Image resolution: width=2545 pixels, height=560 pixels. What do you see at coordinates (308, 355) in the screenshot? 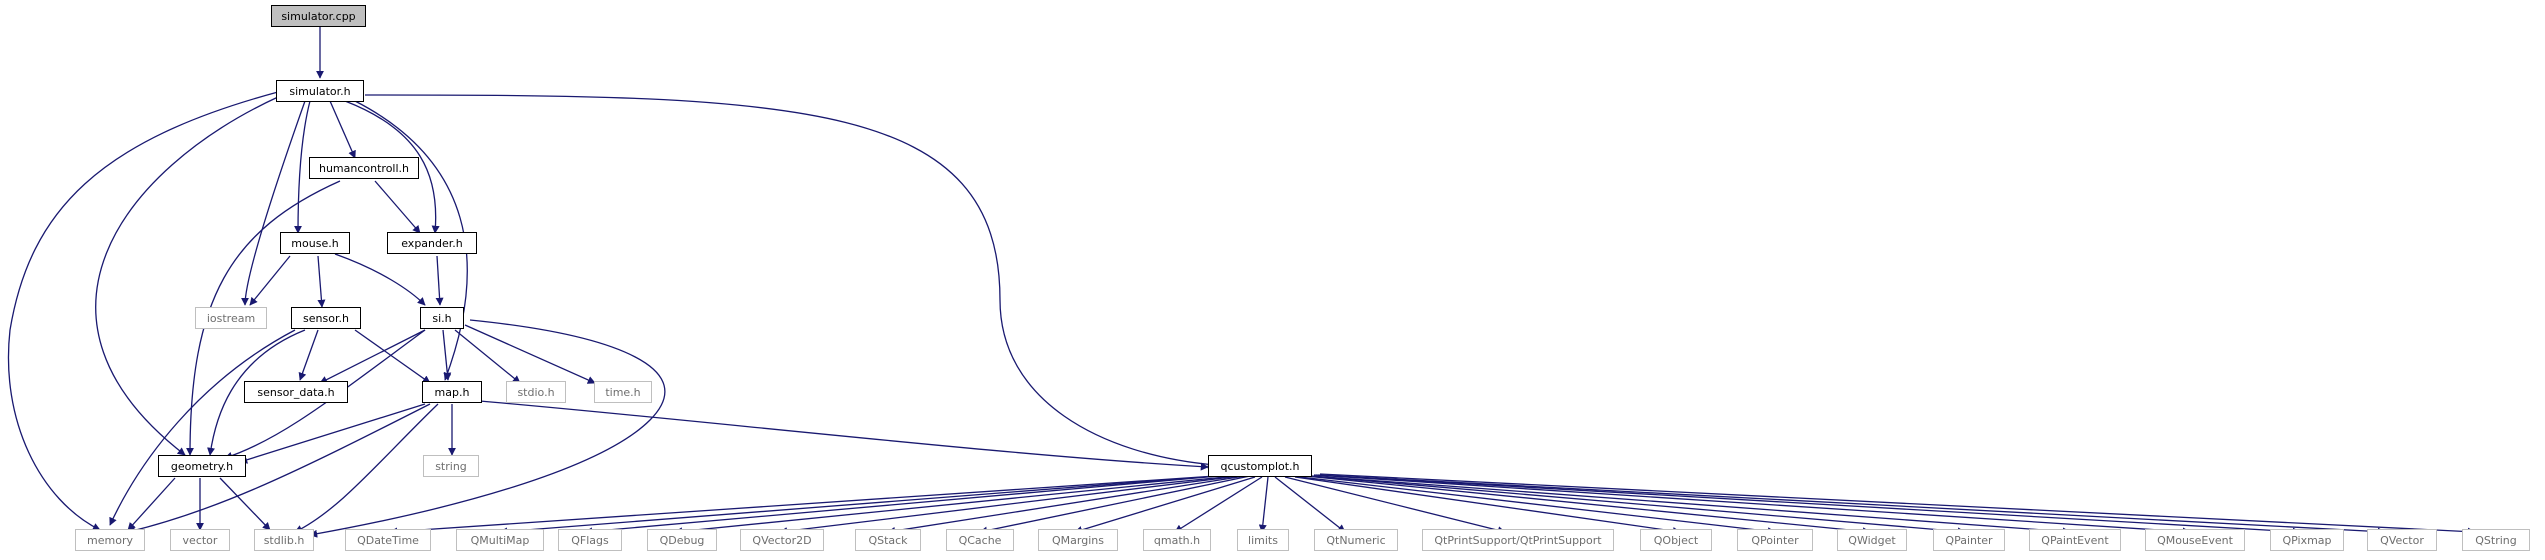
I see `edge-sensor_h-sensor_data_h` at bounding box center [308, 355].